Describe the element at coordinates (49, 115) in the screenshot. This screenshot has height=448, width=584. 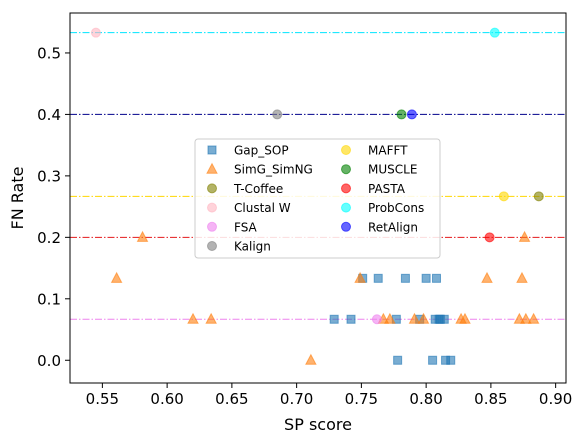
I see `y-tick-label: 0.4` at that location.